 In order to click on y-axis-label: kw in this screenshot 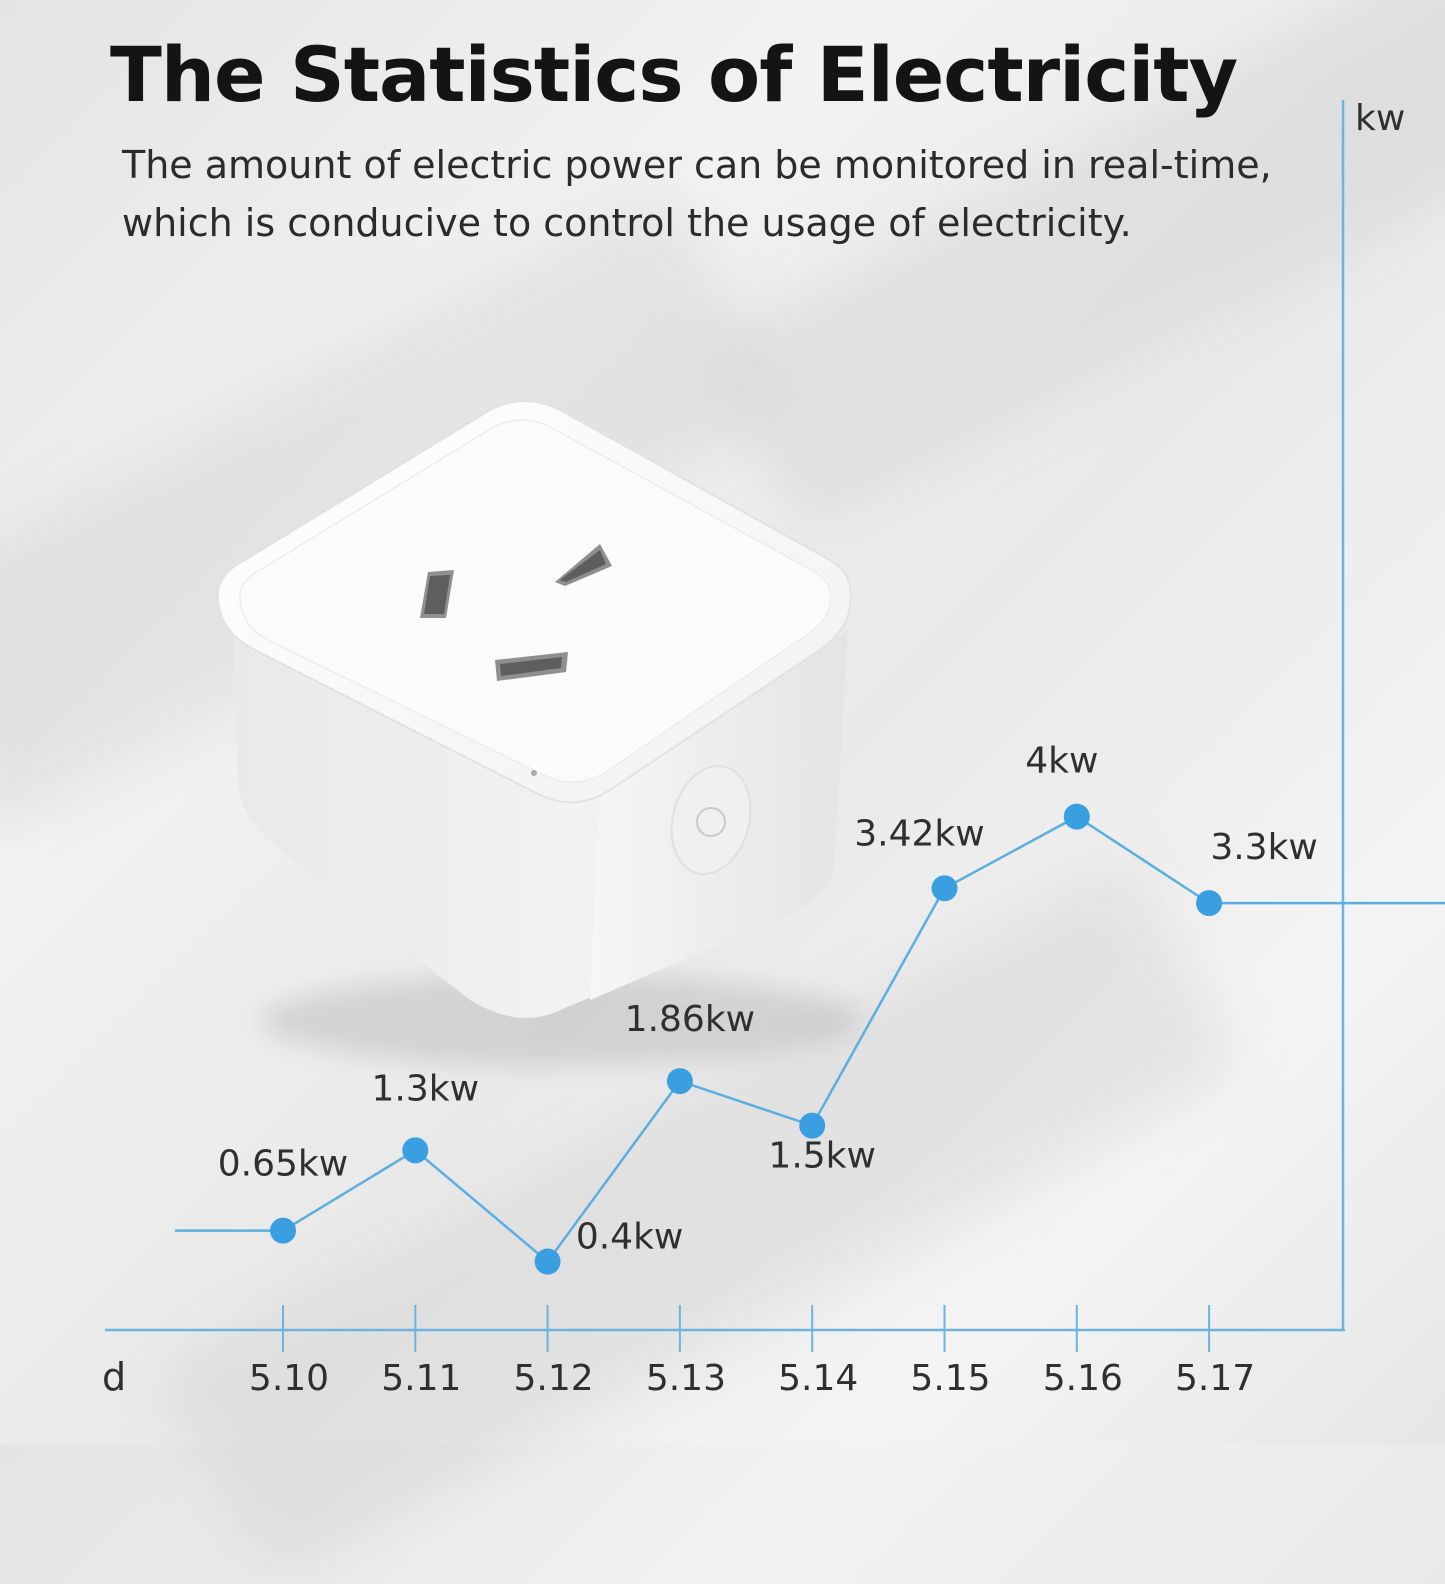, I will do `click(1380, 118)`.